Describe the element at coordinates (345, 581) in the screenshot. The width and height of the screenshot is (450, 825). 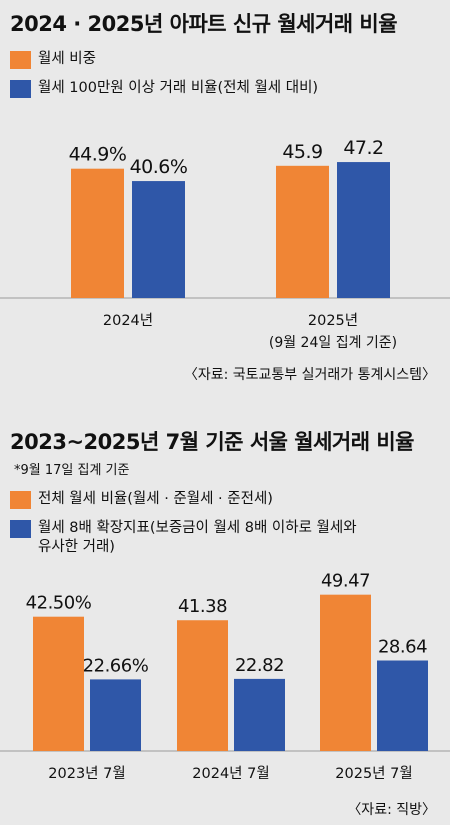
I see `data-label: 49.47` at that location.